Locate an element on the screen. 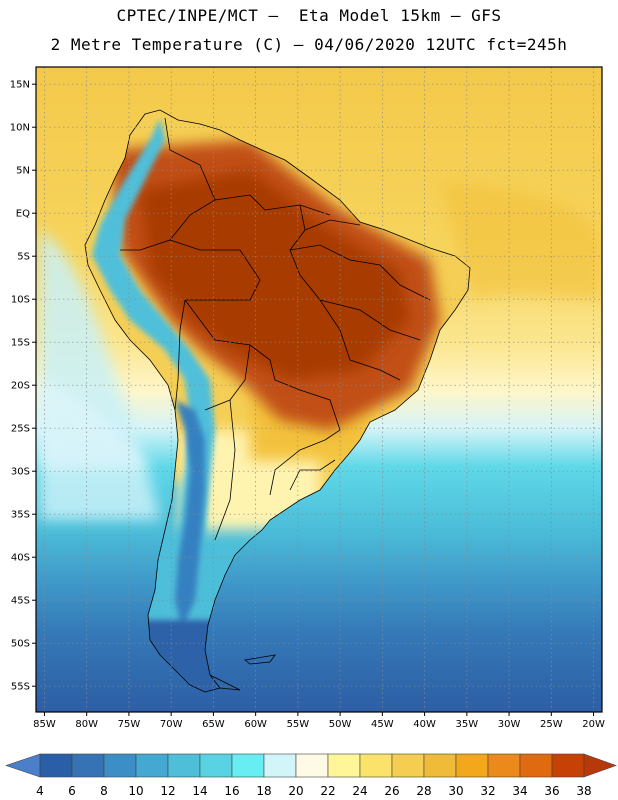 The height and width of the screenshot is (800, 618). lat-tick-label: 55S is located at coordinates (20, 687).